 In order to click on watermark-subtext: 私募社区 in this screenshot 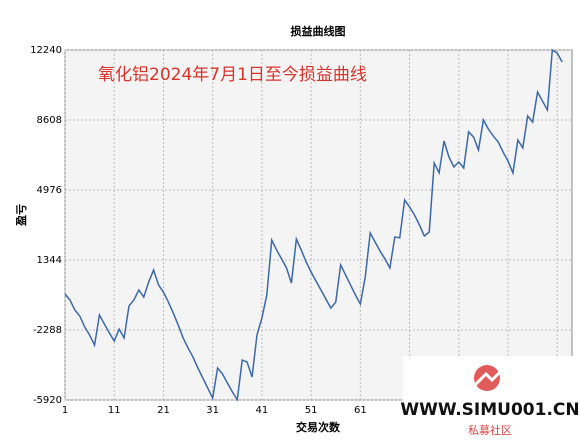, I will do `click(490, 430)`.